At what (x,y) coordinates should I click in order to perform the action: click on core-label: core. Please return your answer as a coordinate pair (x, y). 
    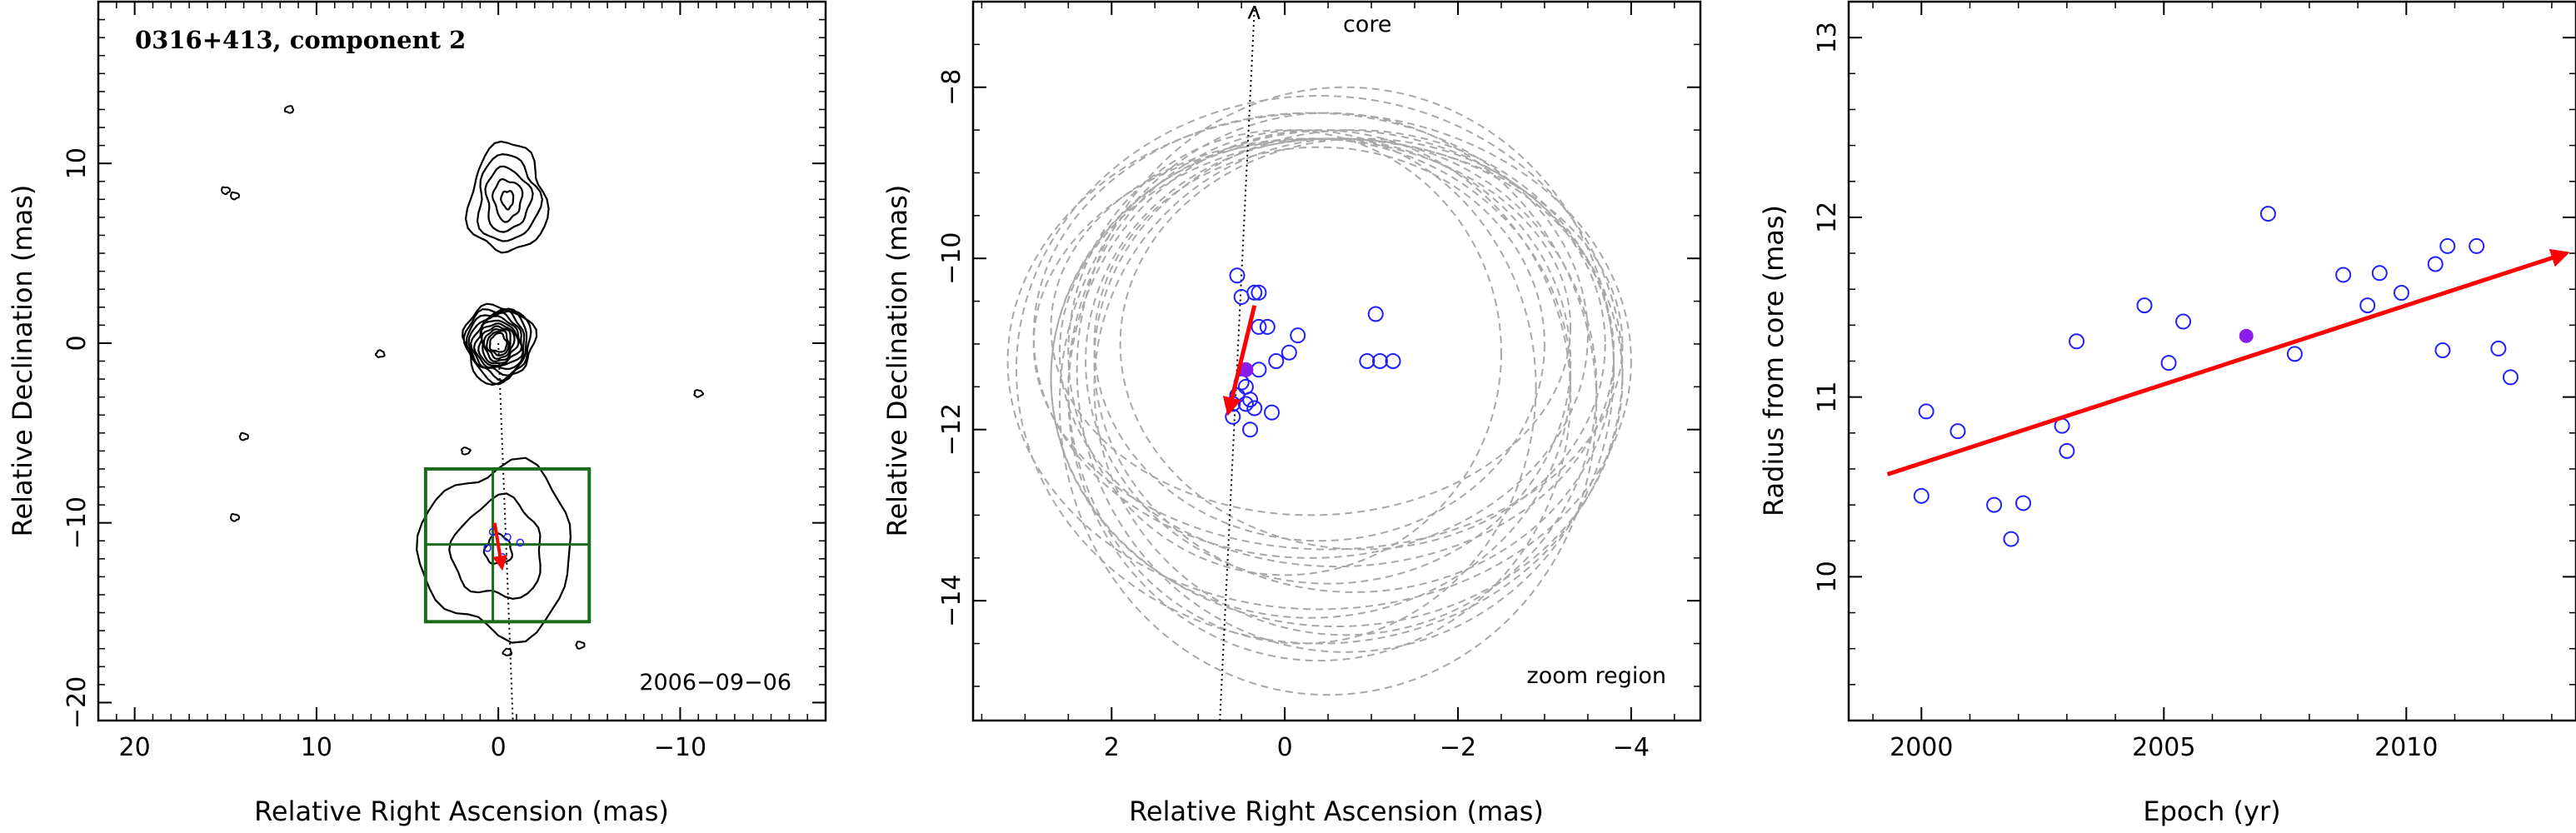
    Looking at the image, I should click on (1367, 24).